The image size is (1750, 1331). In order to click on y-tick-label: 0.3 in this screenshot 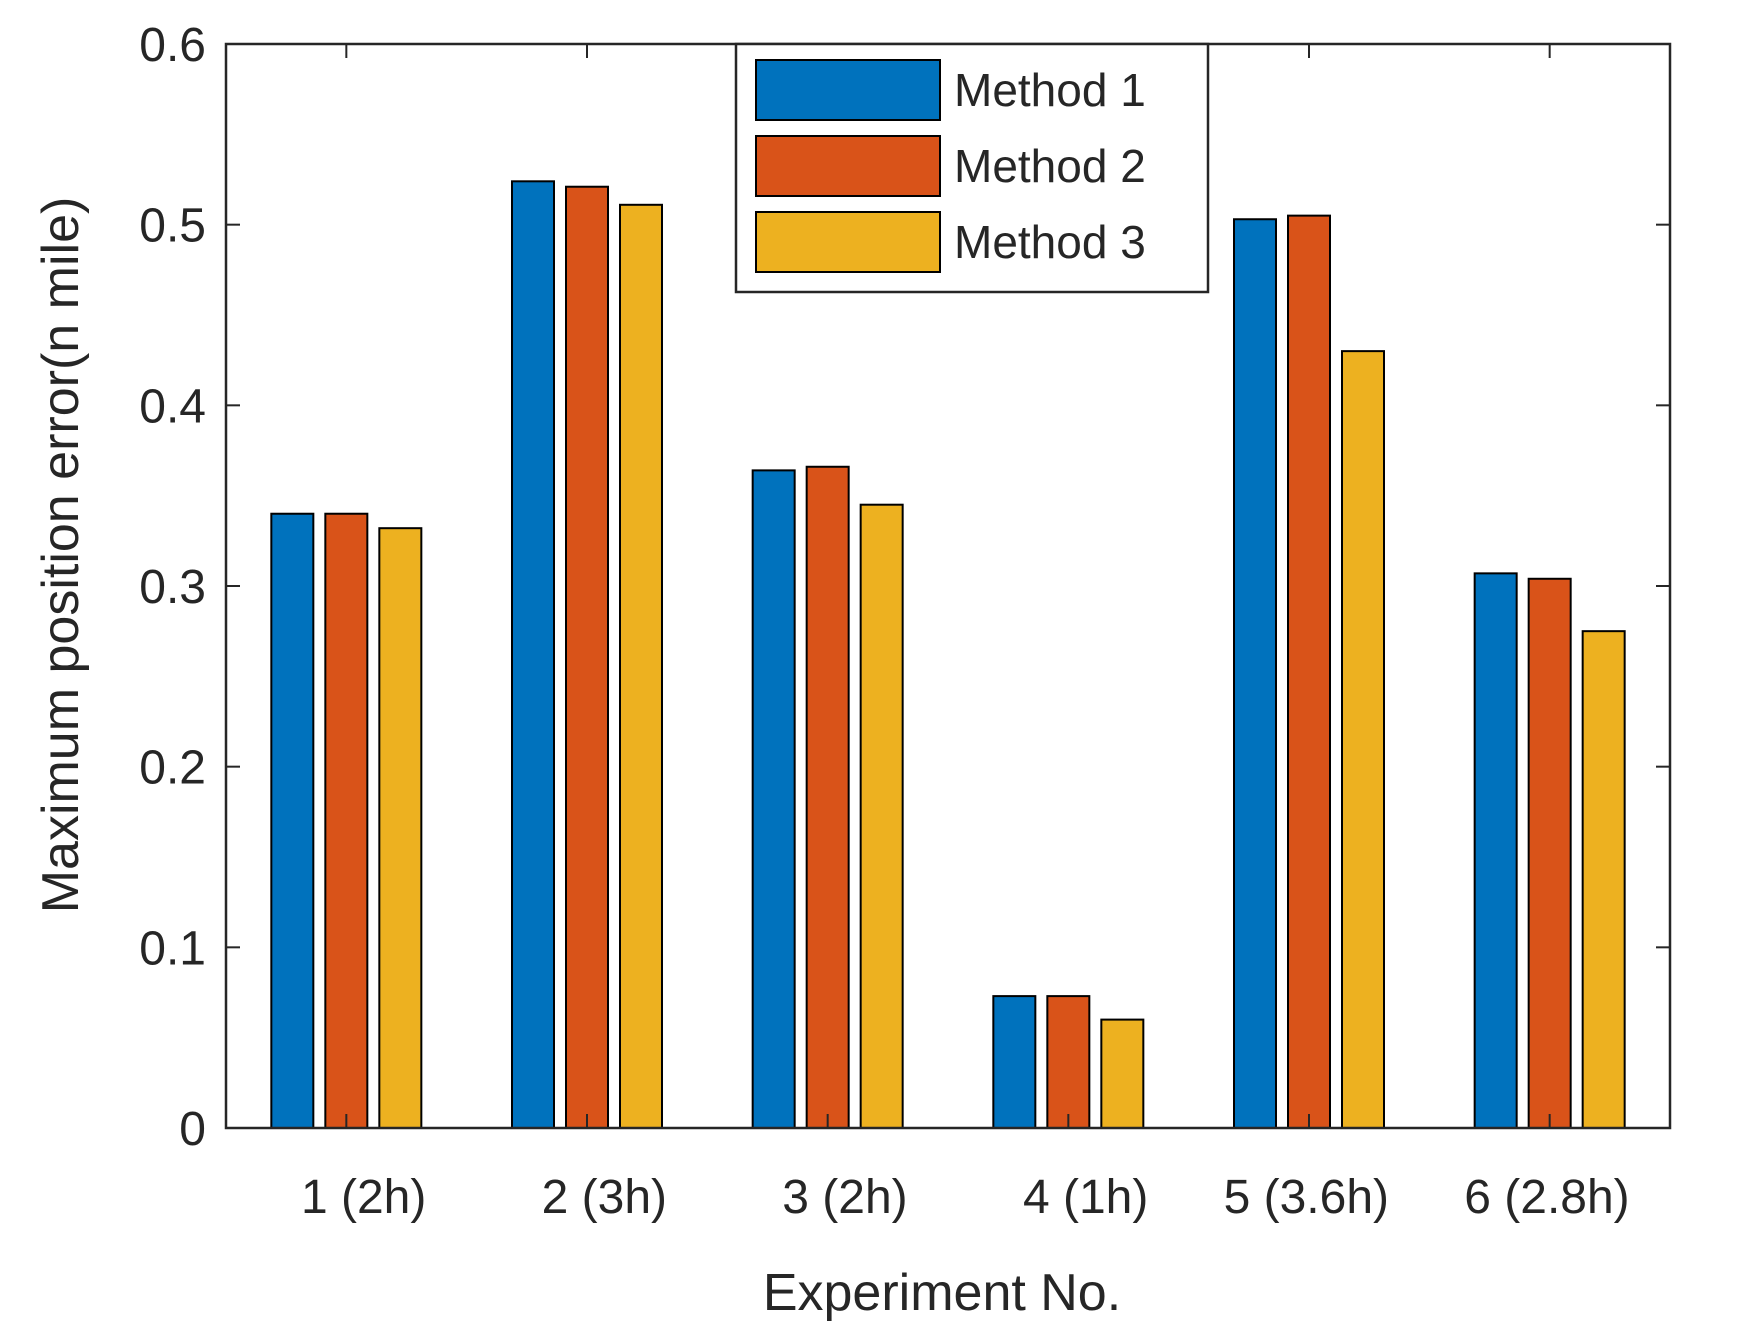, I will do `click(172, 587)`.